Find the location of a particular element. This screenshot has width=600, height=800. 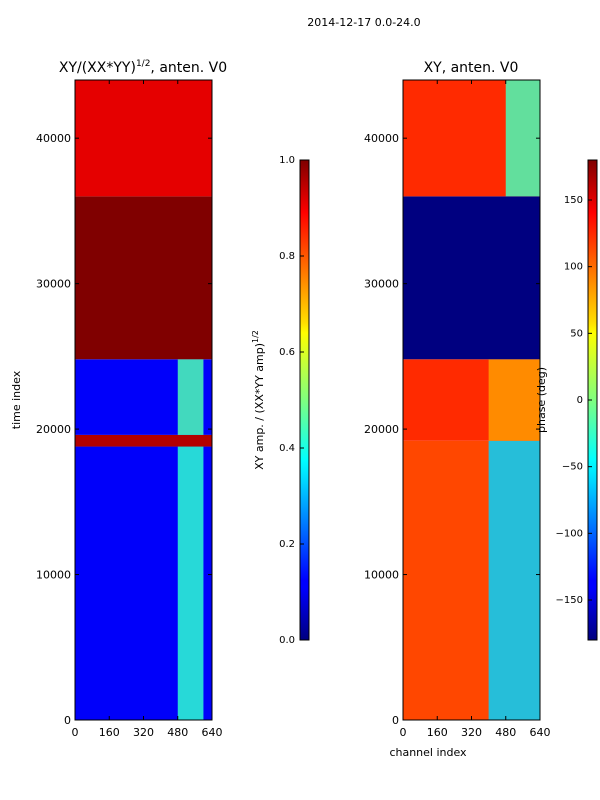

right-colorbar-ticks: −150 −100 −50 0 50 100 150 is located at coordinates (574, 400).